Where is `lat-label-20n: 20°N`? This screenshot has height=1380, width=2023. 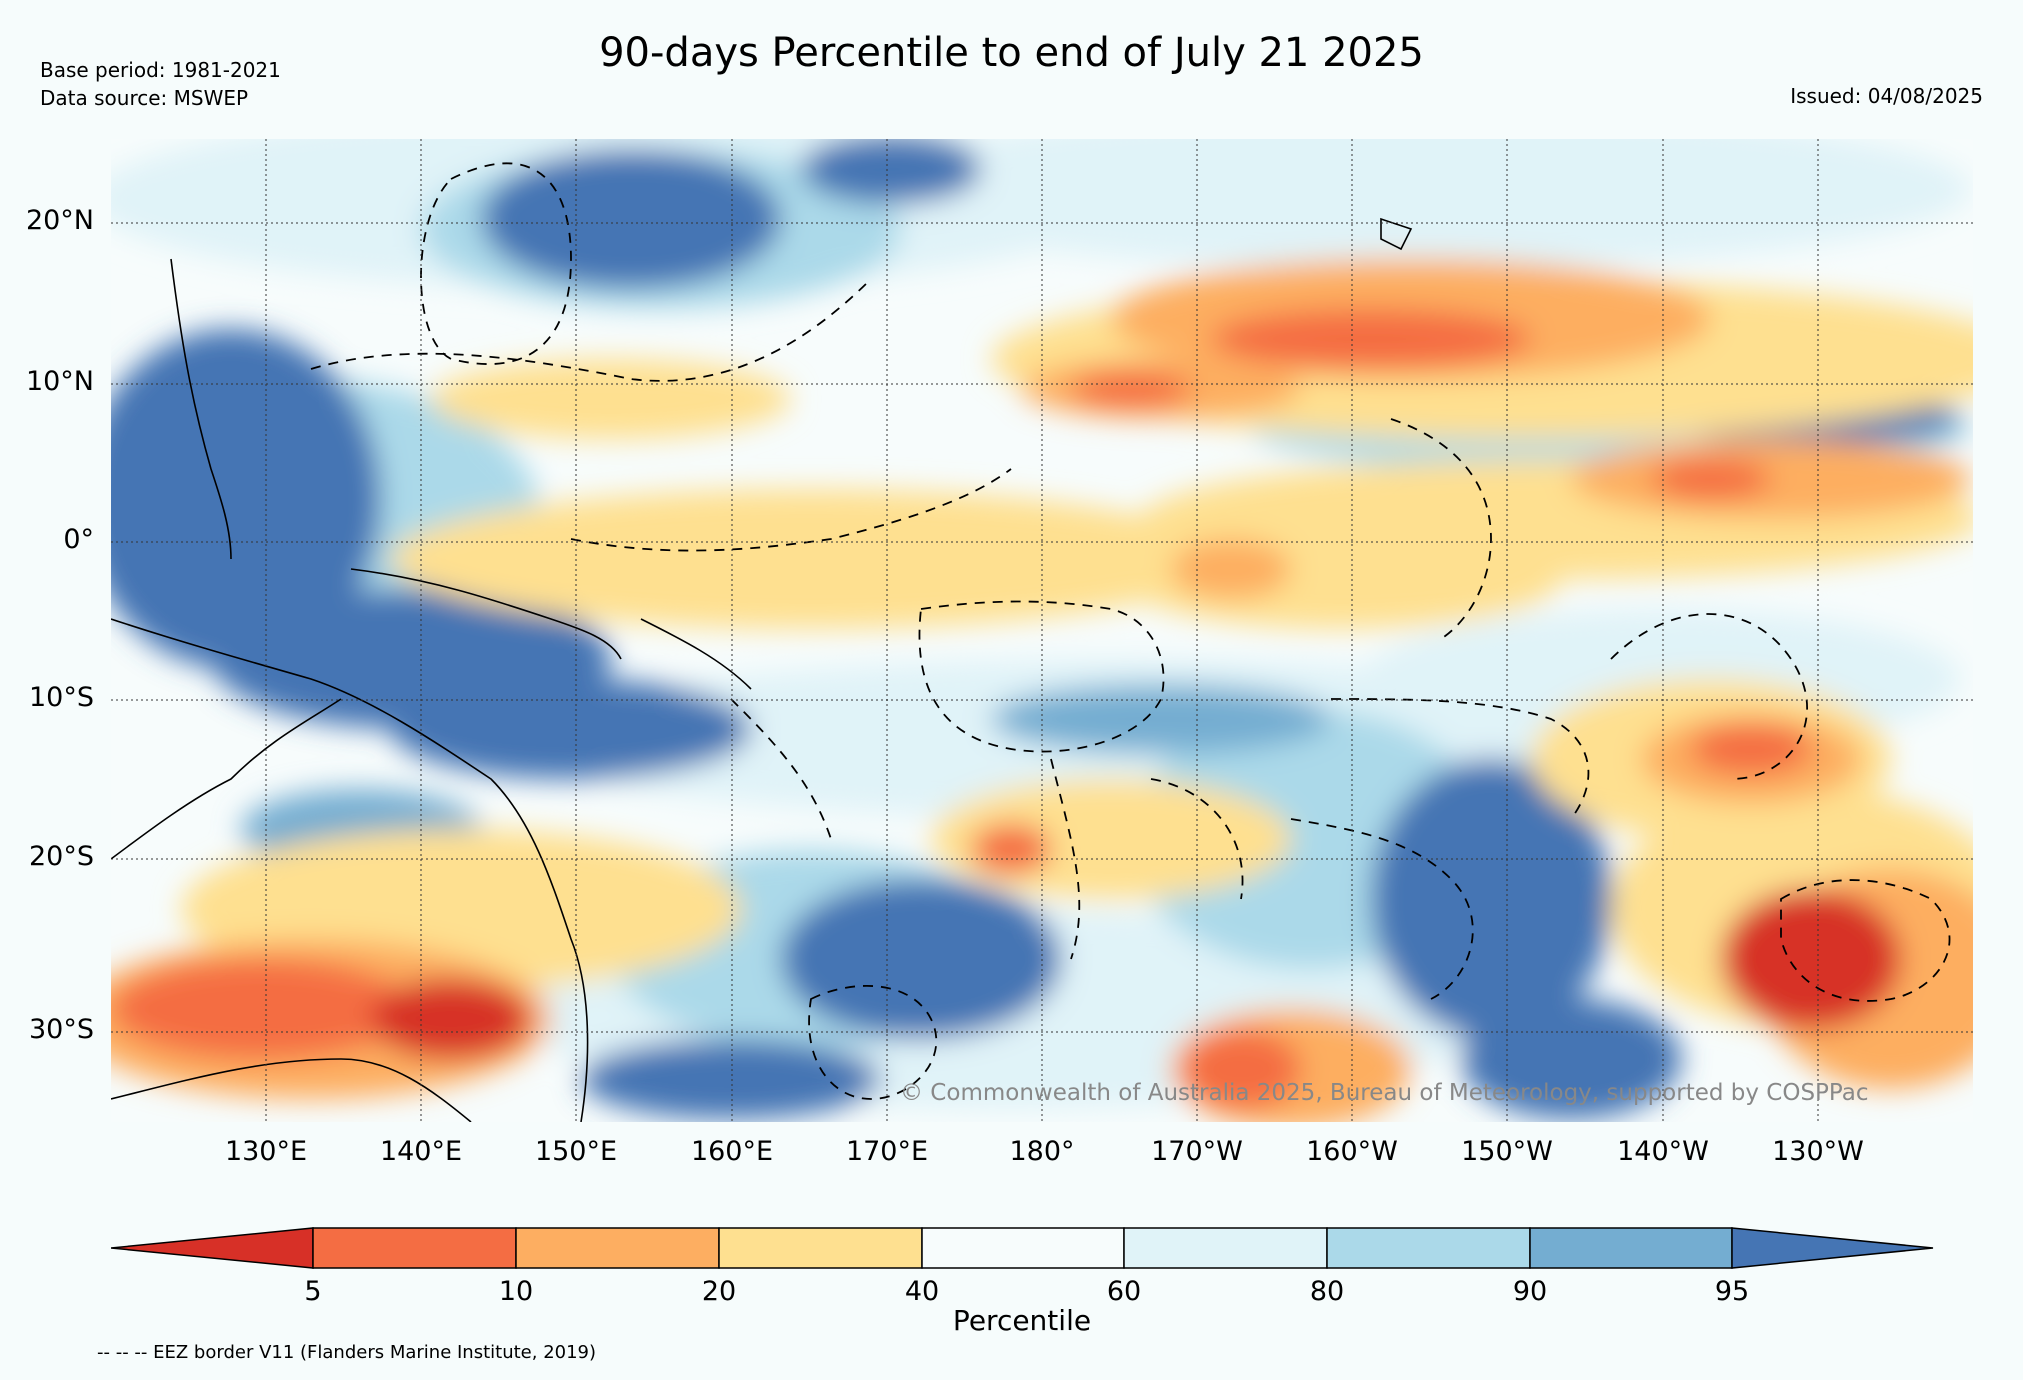 lat-label-20n: 20°N is located at coordinates (59, 220).